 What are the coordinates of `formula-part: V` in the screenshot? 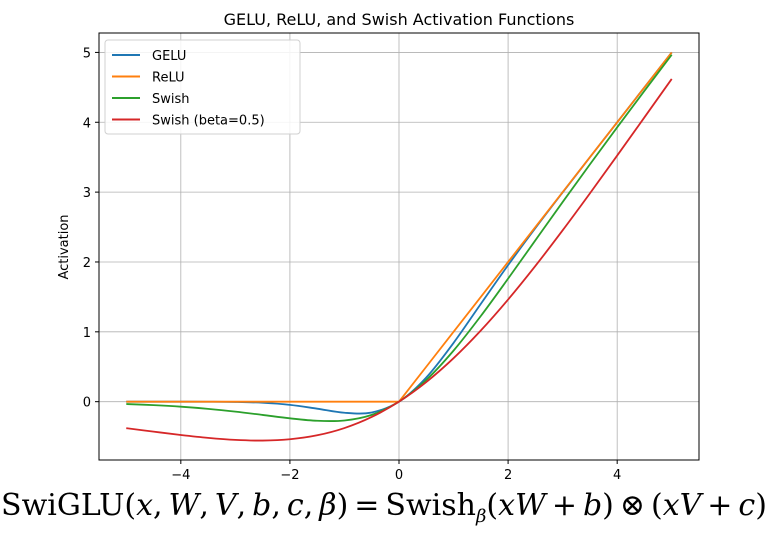 It's located at (225, 505).